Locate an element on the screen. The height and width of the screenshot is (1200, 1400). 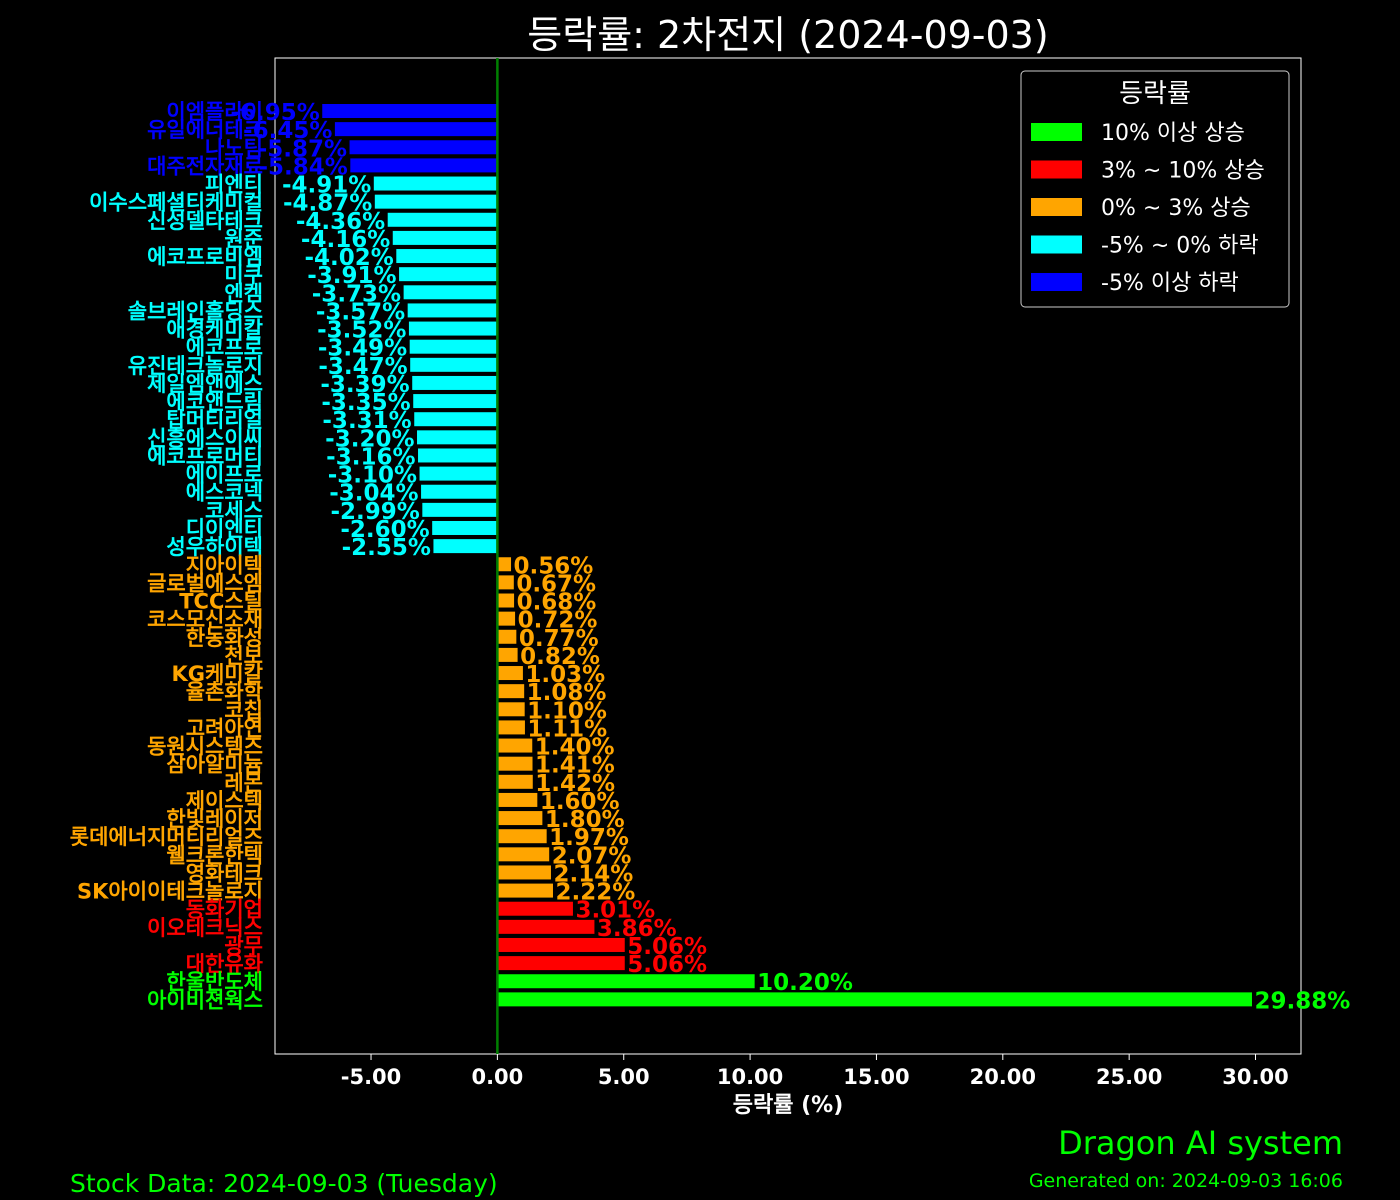
value-label: 1.40% is located at coordinates (575, 748).